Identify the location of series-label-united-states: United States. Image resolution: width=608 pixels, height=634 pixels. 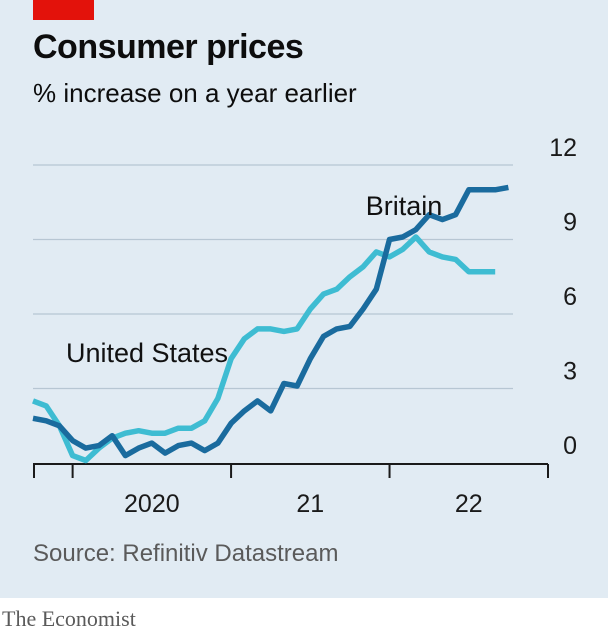
(147, 353).